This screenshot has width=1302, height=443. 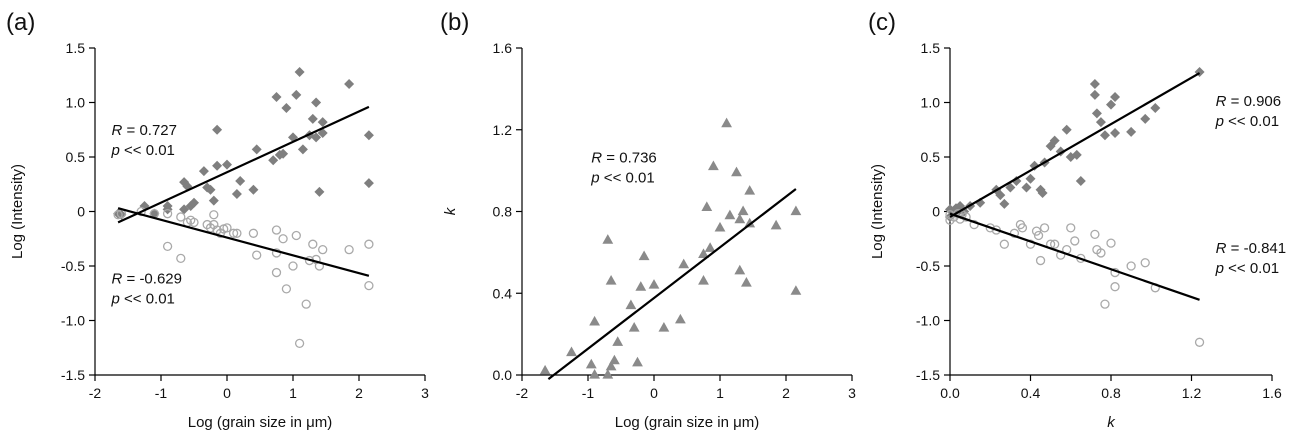 I want to click on x-tick-label: -1, so click(x=161, y=393).